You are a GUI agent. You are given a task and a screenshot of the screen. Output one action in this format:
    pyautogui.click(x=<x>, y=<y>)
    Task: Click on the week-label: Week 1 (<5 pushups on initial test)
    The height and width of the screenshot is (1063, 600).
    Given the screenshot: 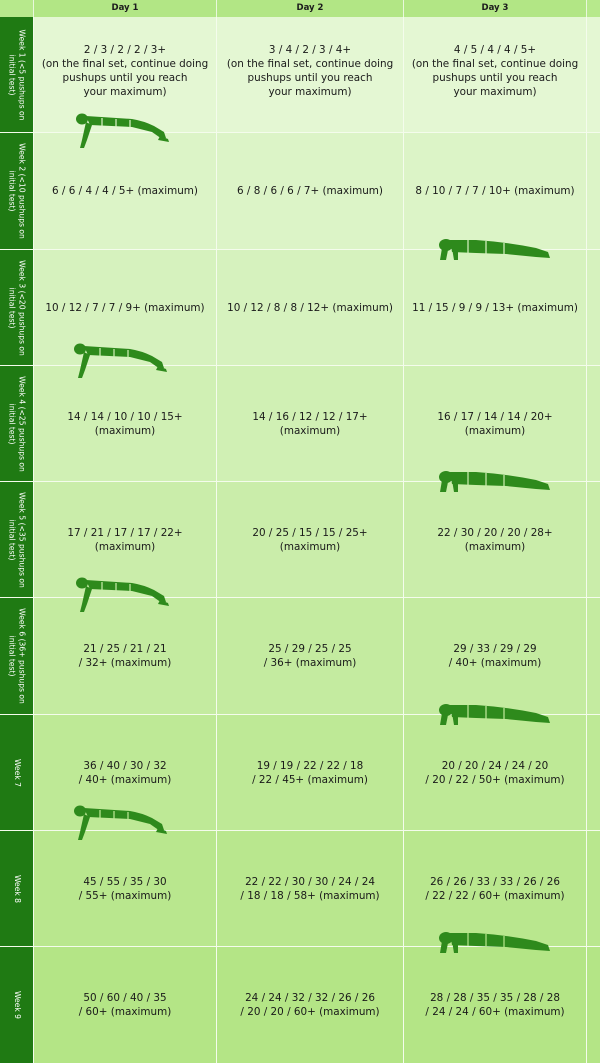 What is the action you would take?
    pyautogui.click(x=17, y=74)
    